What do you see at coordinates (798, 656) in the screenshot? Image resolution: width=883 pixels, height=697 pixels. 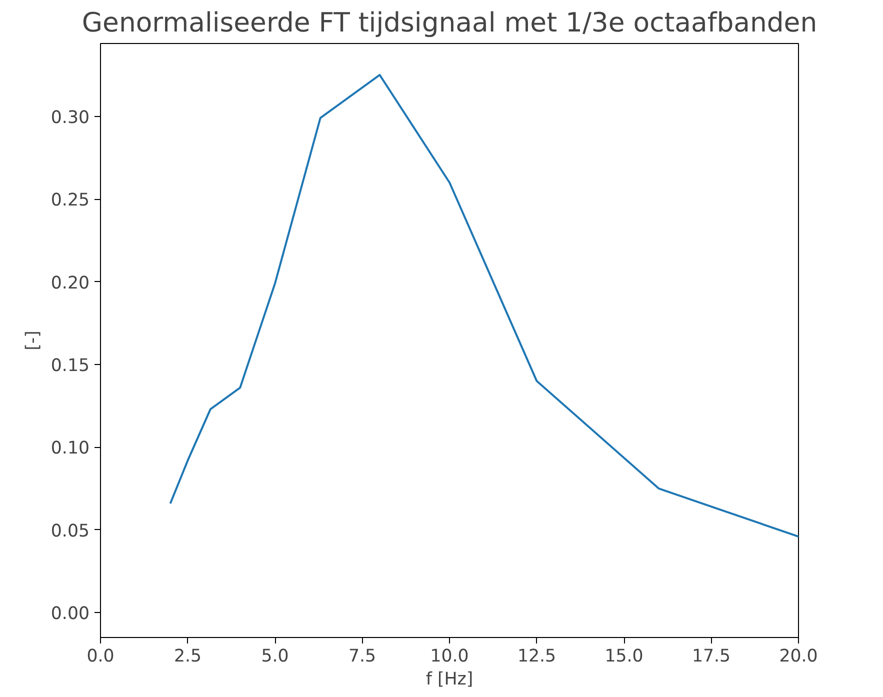 I see `x-tick-label: 20.0` at bounding box center [798, 656].